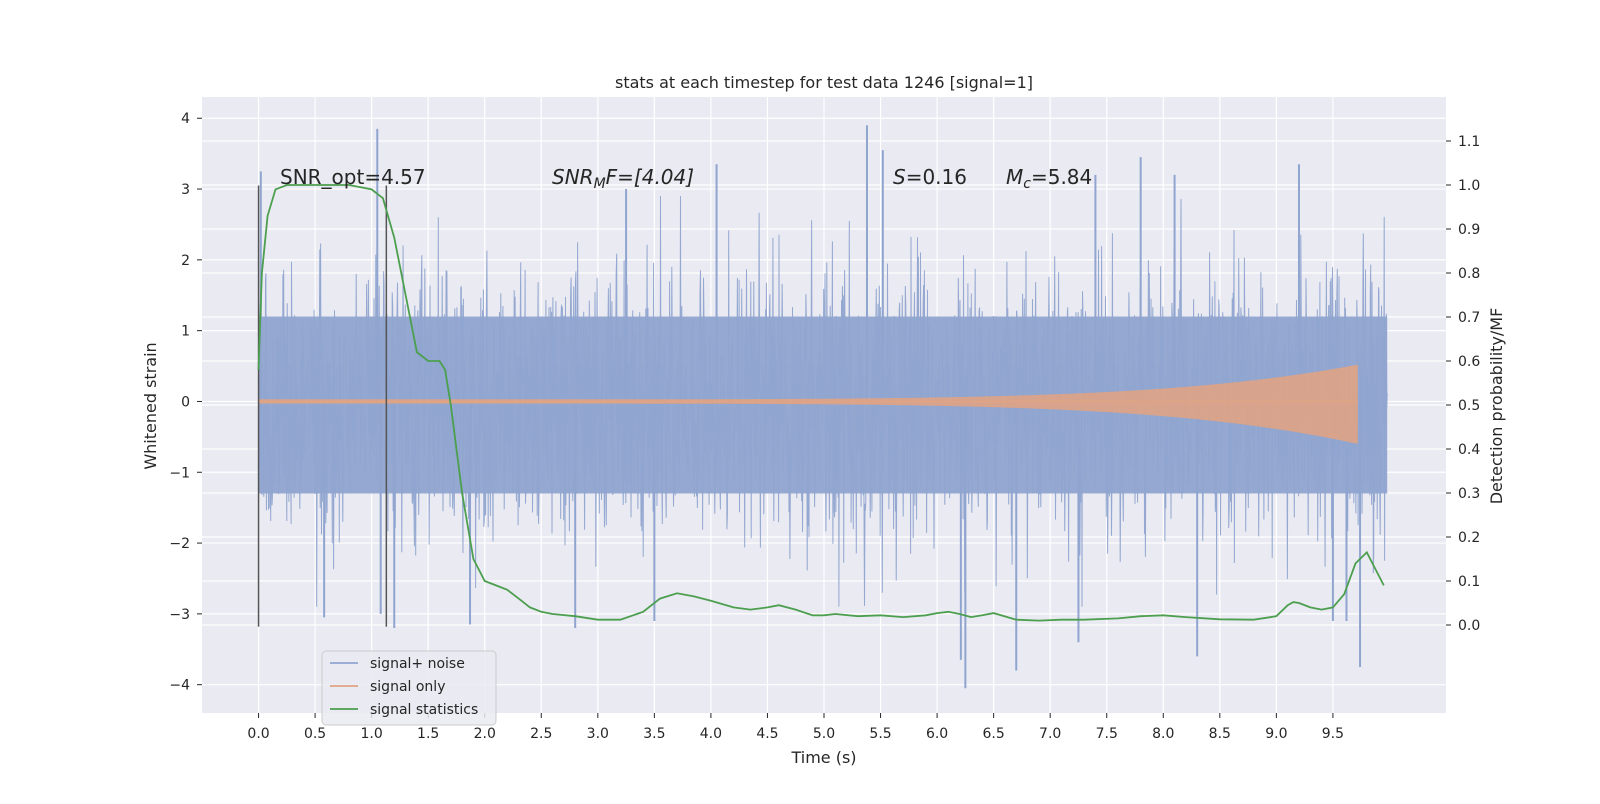  Describe the element at coordinates (1469, 450) in the screenshot. I see `y-right-tick-label: 0.4` at that location.